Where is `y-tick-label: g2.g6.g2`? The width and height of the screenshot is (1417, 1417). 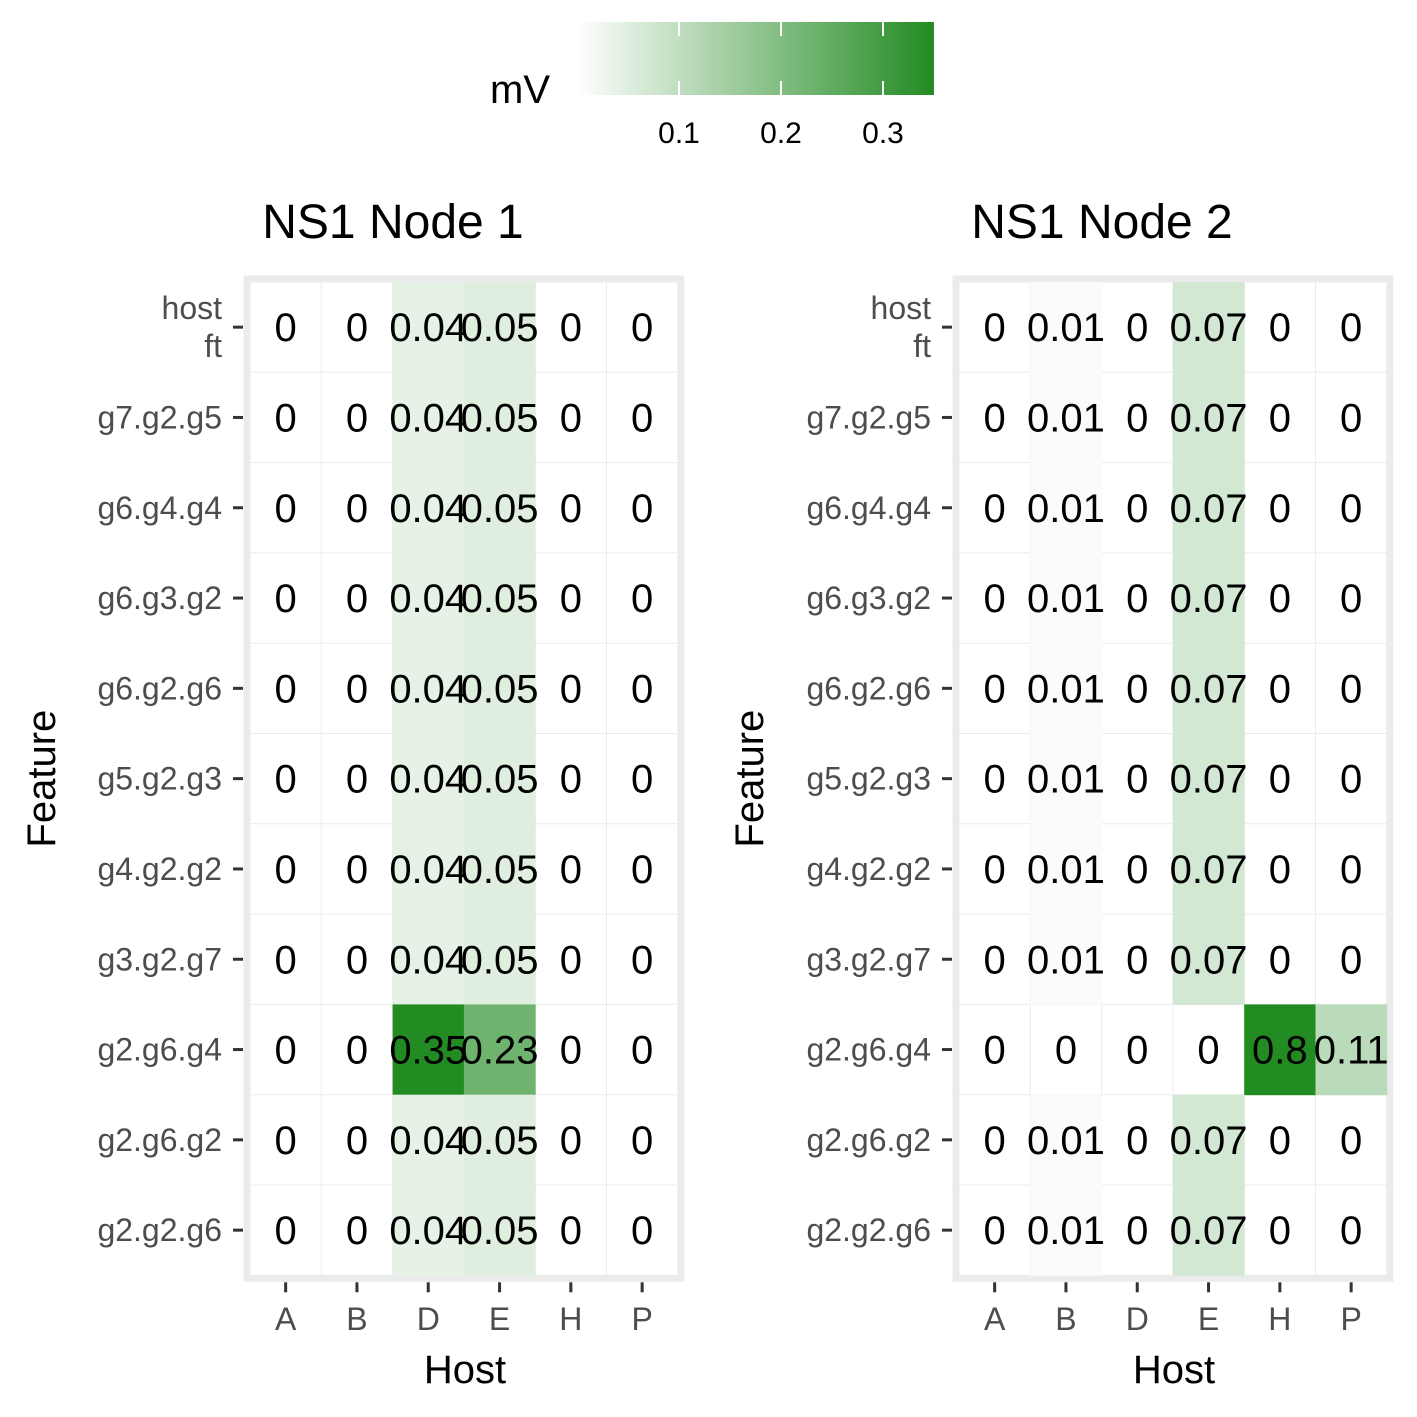
y-tick-label: g2.g6.g2 is located at coordinates (159, 1140).